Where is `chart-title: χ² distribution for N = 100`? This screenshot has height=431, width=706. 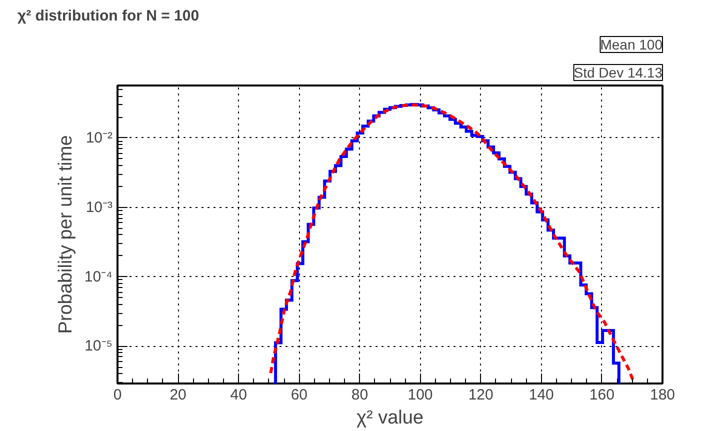
chart-title: χ² distribution for N = 100 is located at coordinates (109, 16).